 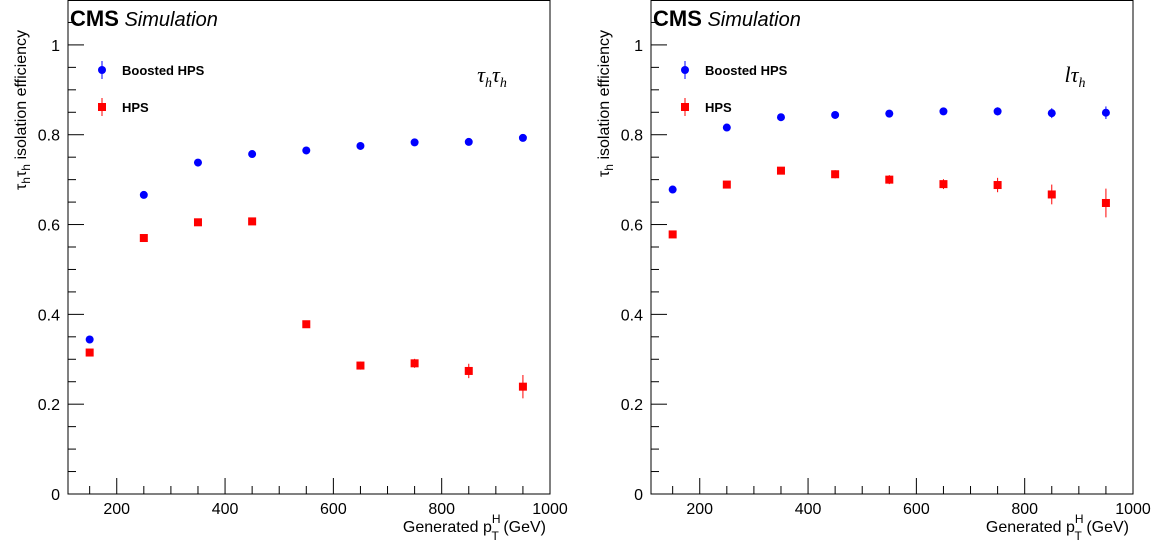 I want to click on channel-label-main: τ, so click(x=481, y=74).